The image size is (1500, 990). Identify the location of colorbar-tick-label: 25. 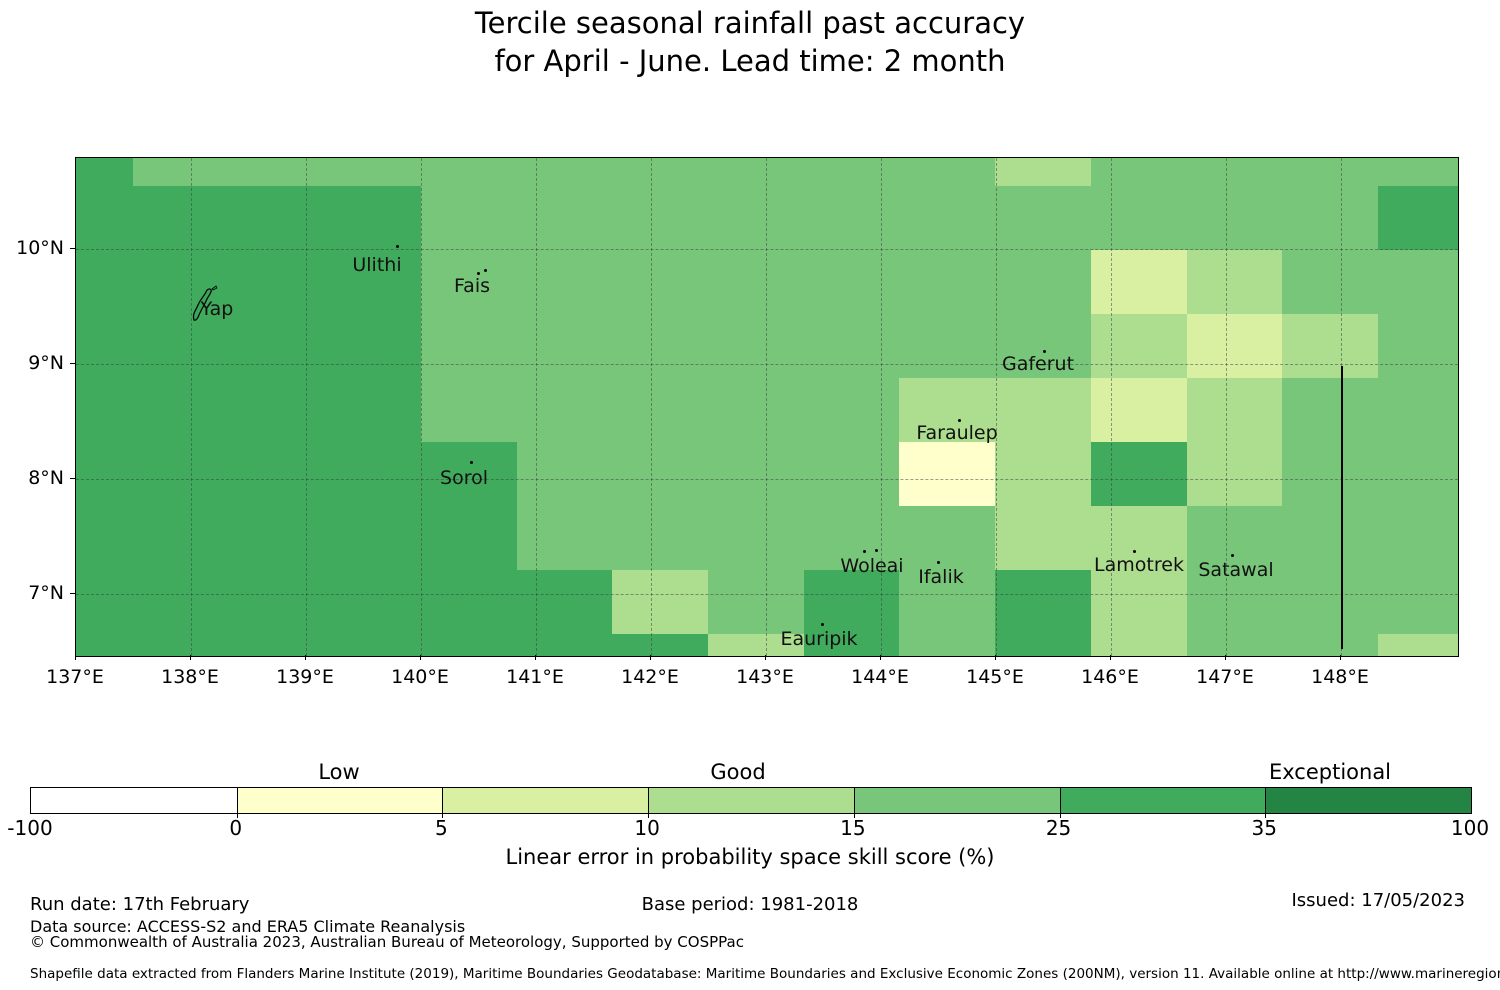
(1058, 828).